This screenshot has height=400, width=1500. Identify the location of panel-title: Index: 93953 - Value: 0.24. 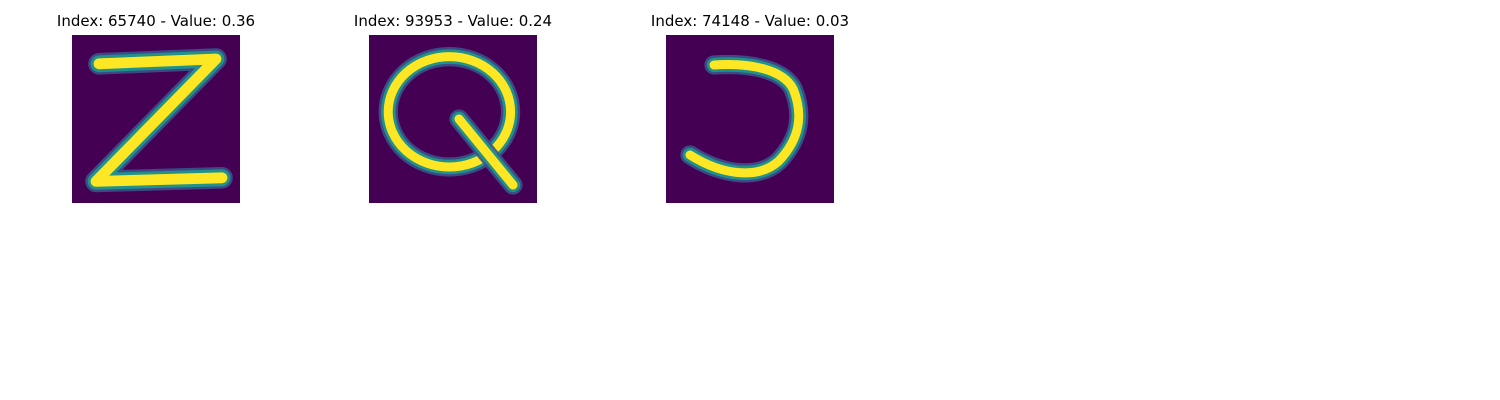
(453, 21).